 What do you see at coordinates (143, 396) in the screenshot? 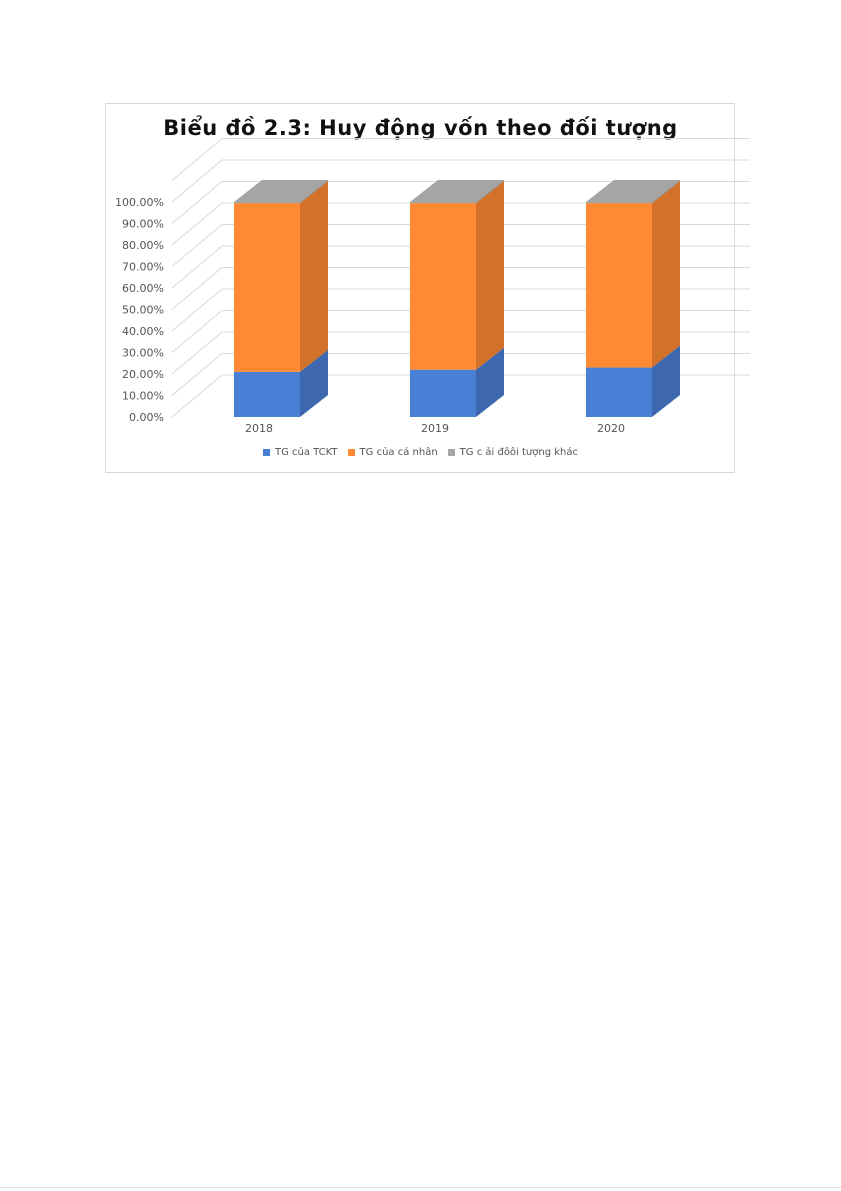
I see `y-tick-label: 10.00%` at bounding box center [143, 396].